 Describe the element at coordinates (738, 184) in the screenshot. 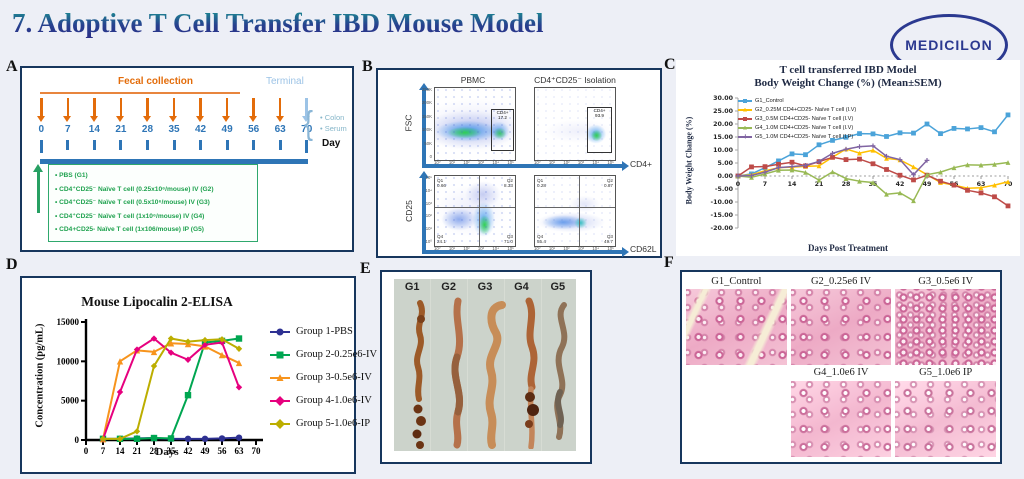

I see `tick-label: 0` at that location.